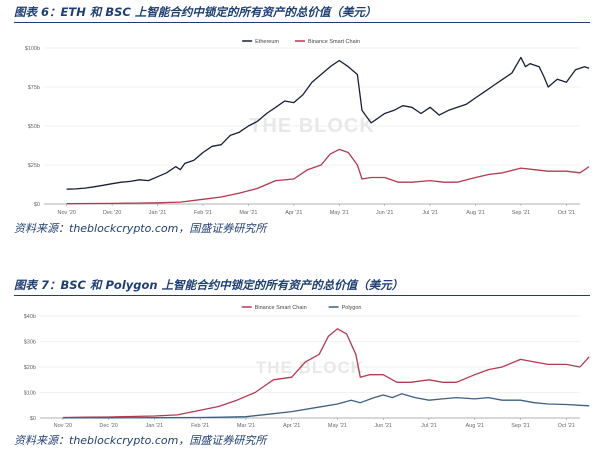 Image resolution: width=604 pixels, height=449 pixels. Describe the element at coordinates (267, 42) in the screenshot. I see `legend-label-ethereum: Ethereum` at that location.